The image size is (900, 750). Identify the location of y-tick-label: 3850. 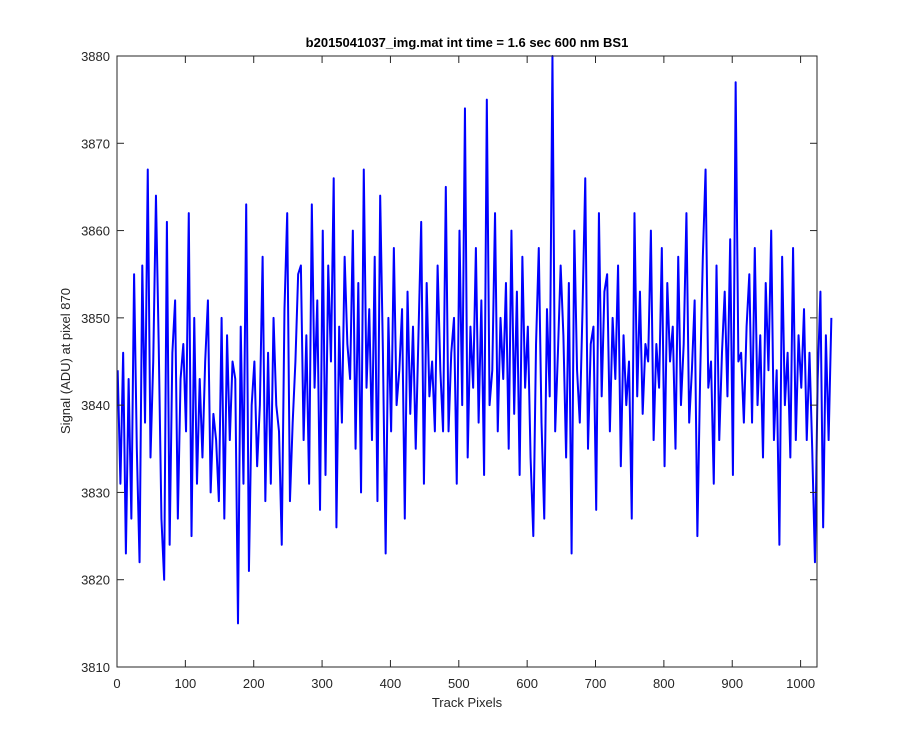
(95, 318).